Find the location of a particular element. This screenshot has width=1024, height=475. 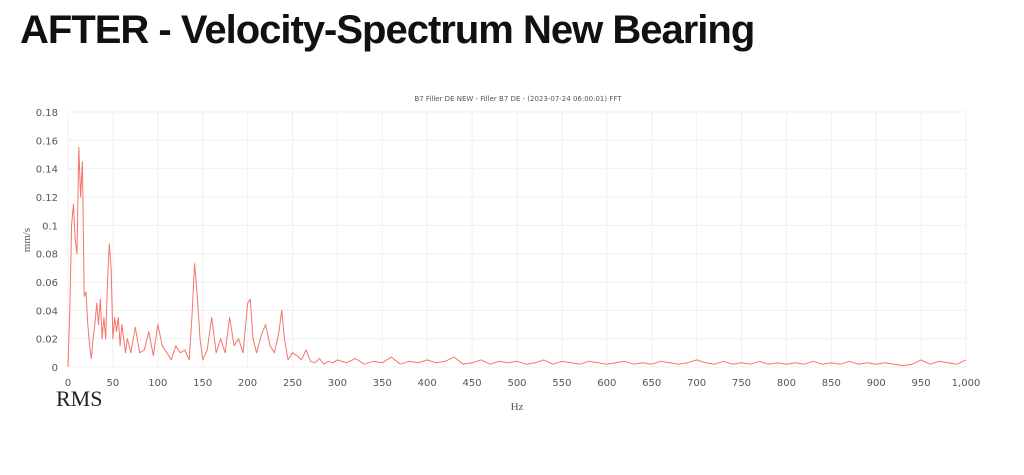

x-tick-label: 950 is located at coordinates (921, 383).